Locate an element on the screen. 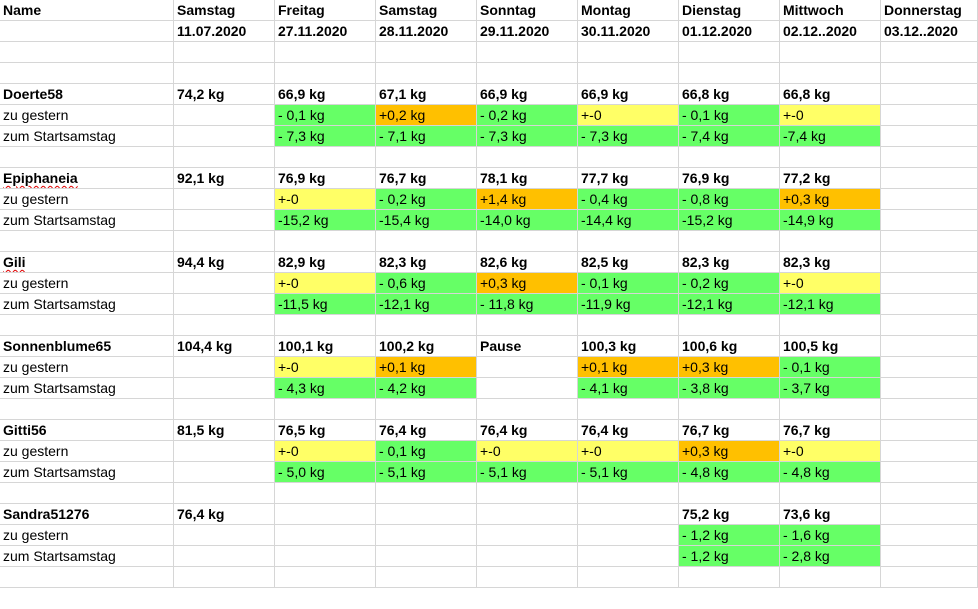 The height and width of the screenshot is (609, 978). weight-cell: 82,9 kg is located at coordinates (325, 262).